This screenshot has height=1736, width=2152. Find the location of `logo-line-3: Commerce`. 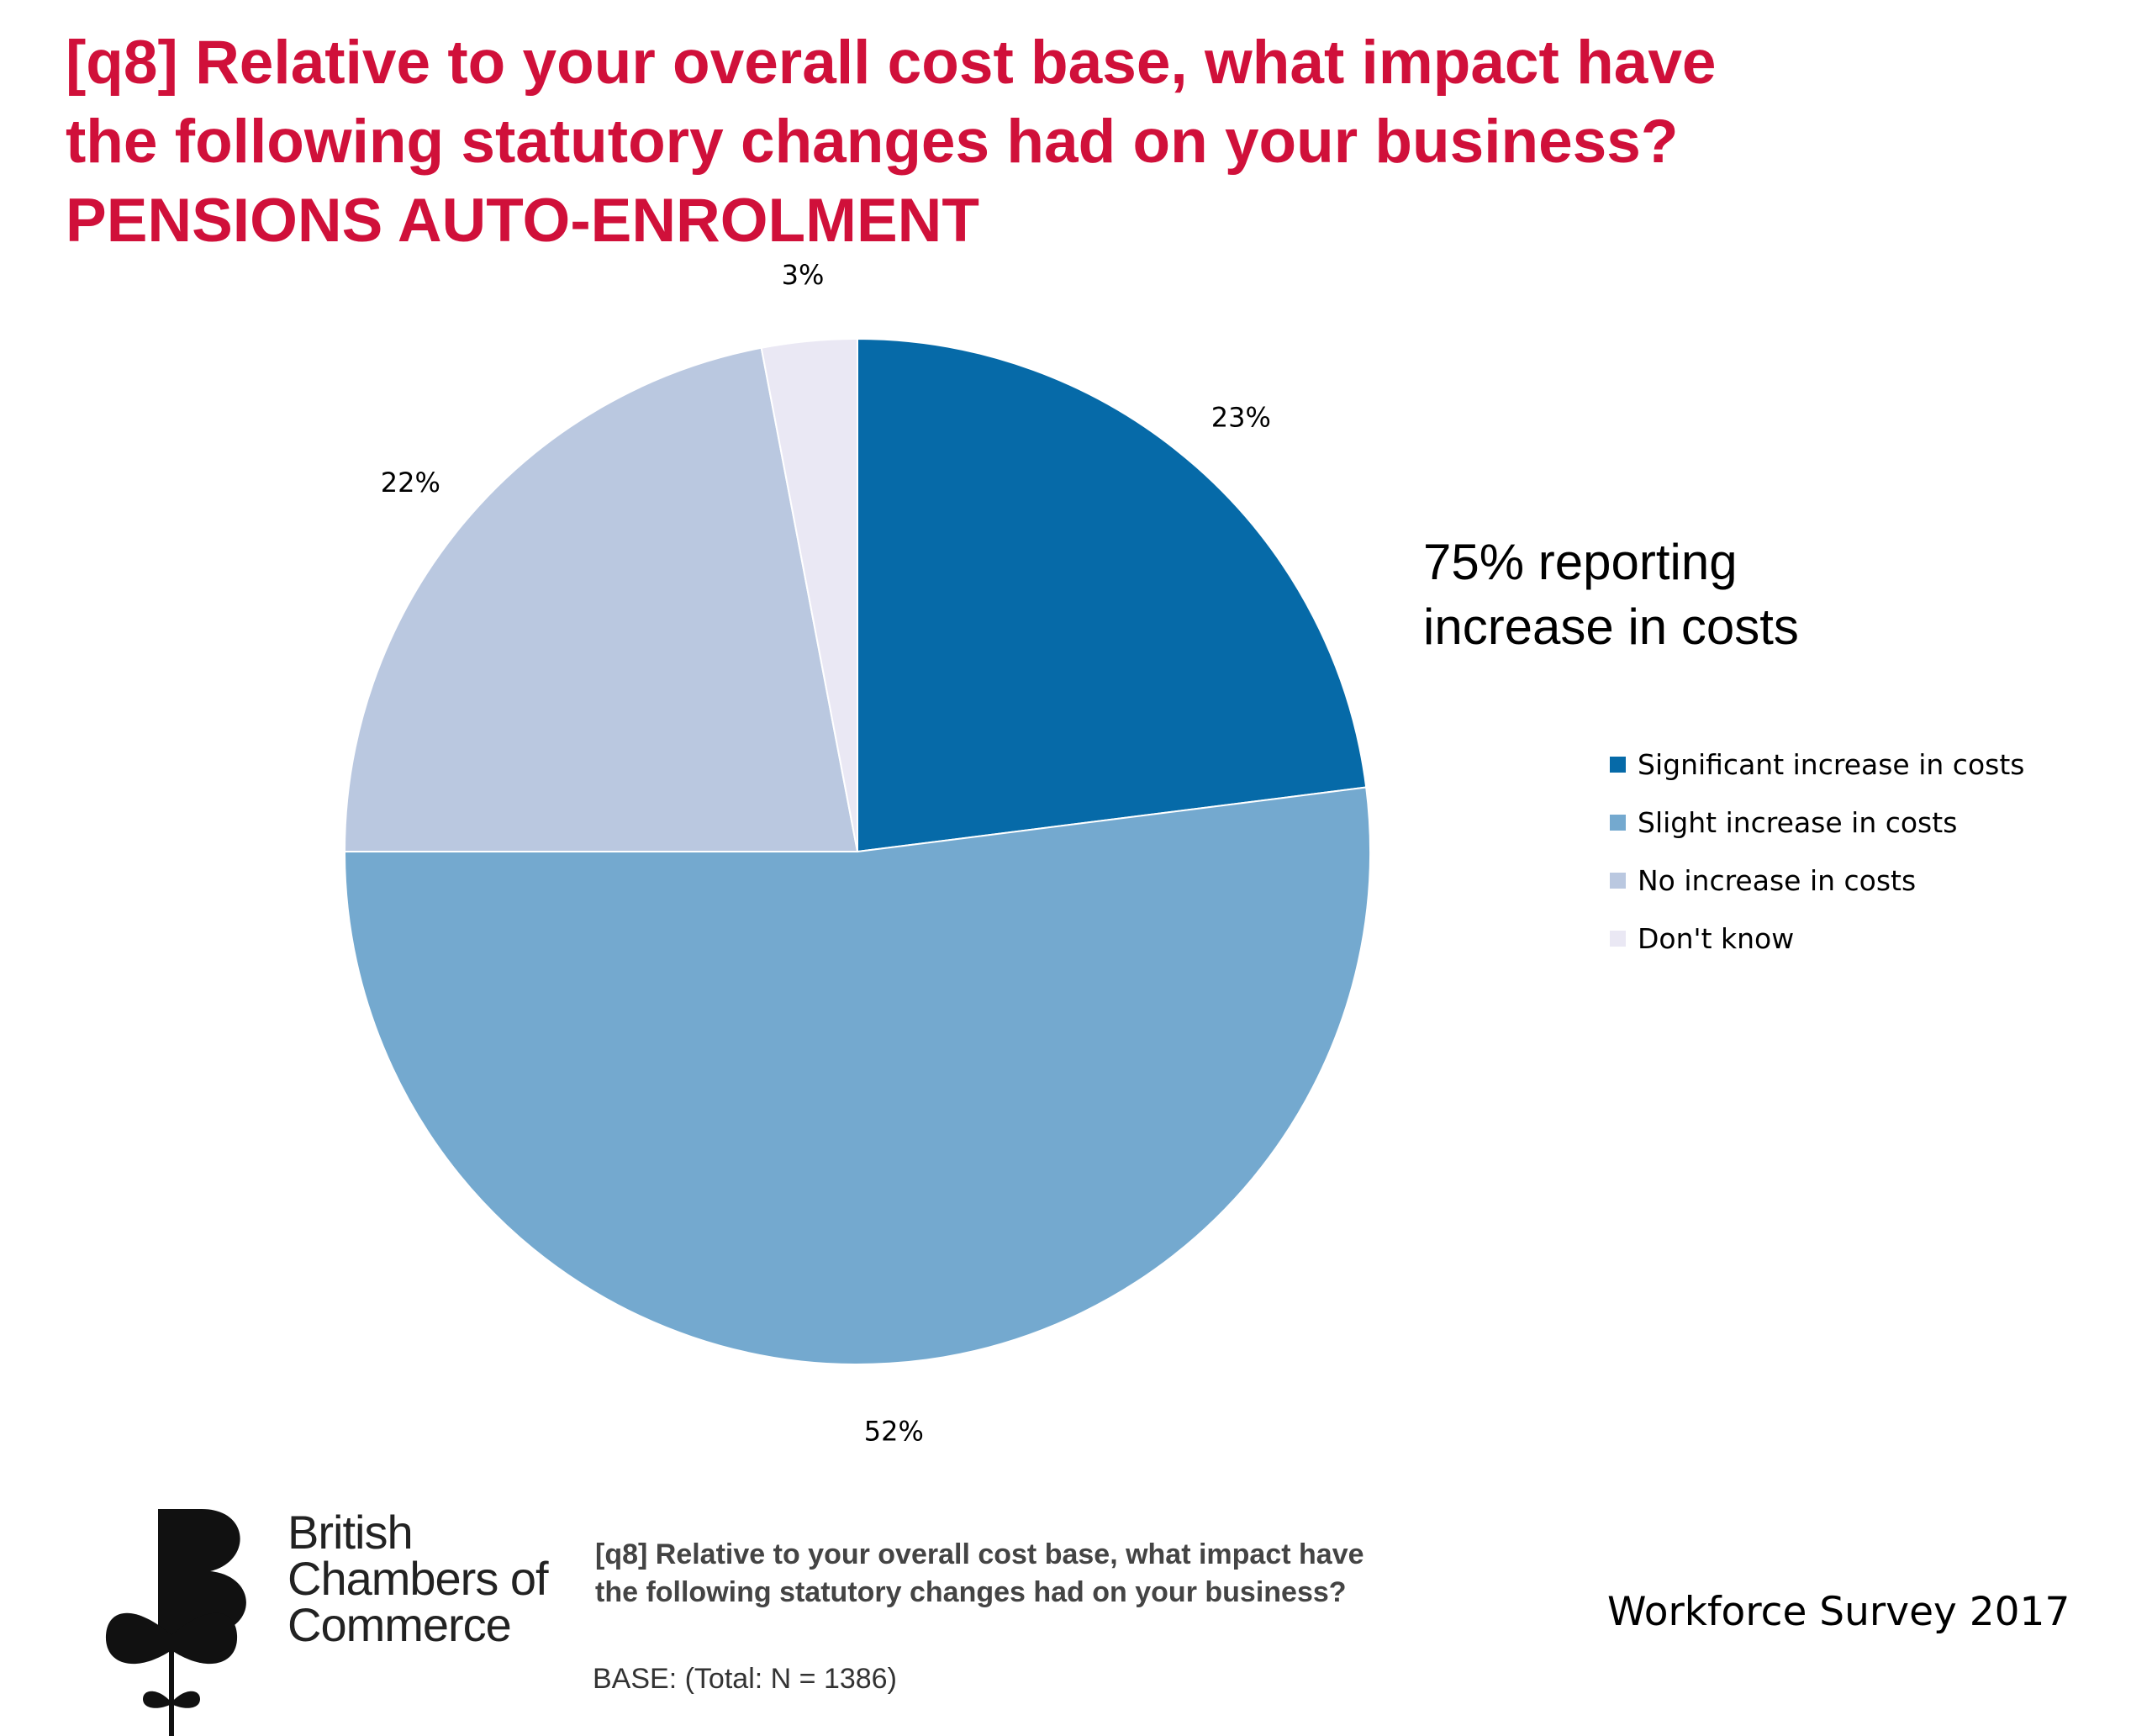

logo-line-3: Commerce is located at coordinates (399, 1624).